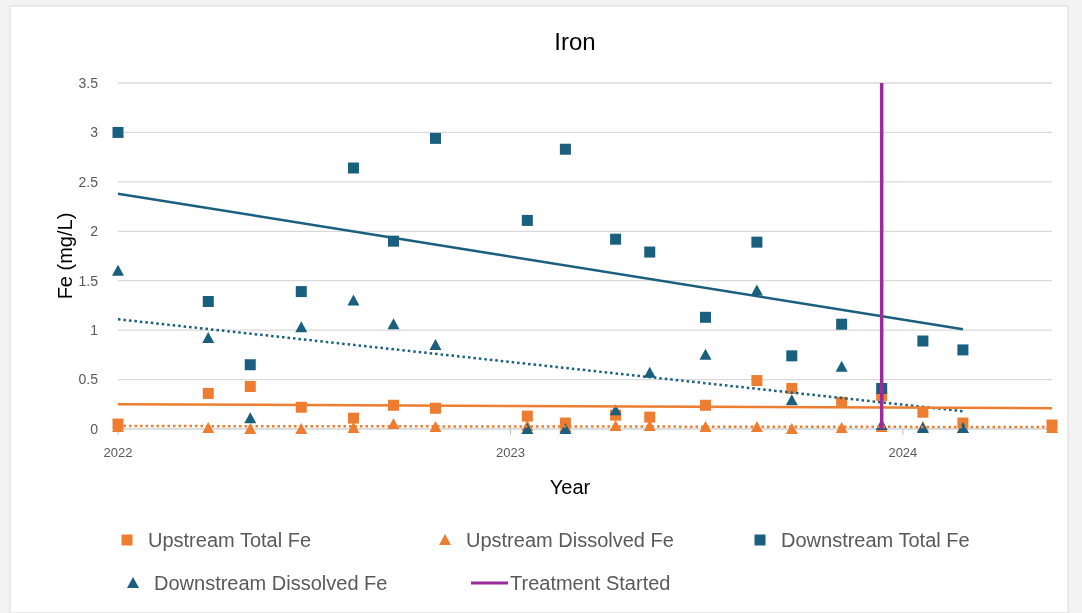 The image size is (1082, 613). What do you see at coordinates (510, 452) in the screenshot?
I see `x-tick-label: 2023` at bounding box center [510, 452].